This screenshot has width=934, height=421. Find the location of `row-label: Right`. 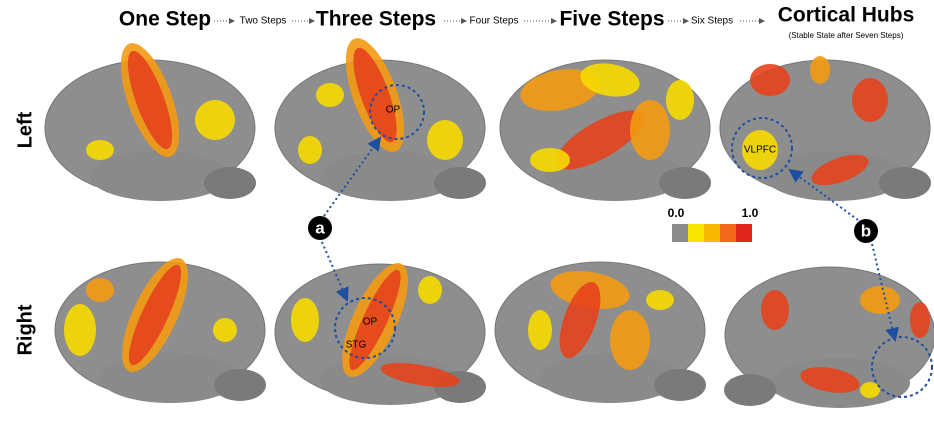

row-label: Right is located at coordinates (25, 329).